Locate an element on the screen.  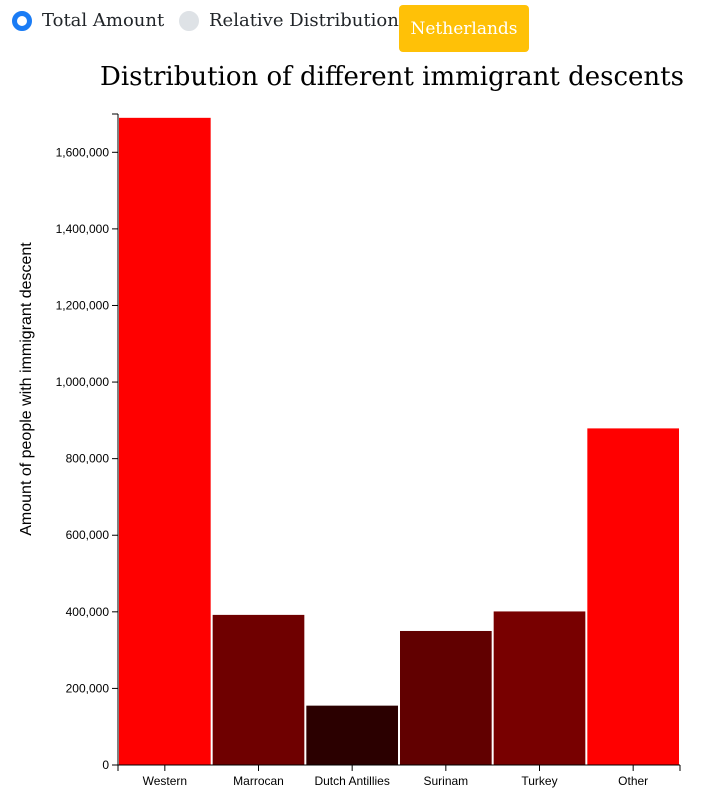
radio-checked-icon is located at coordinates (22, 20).